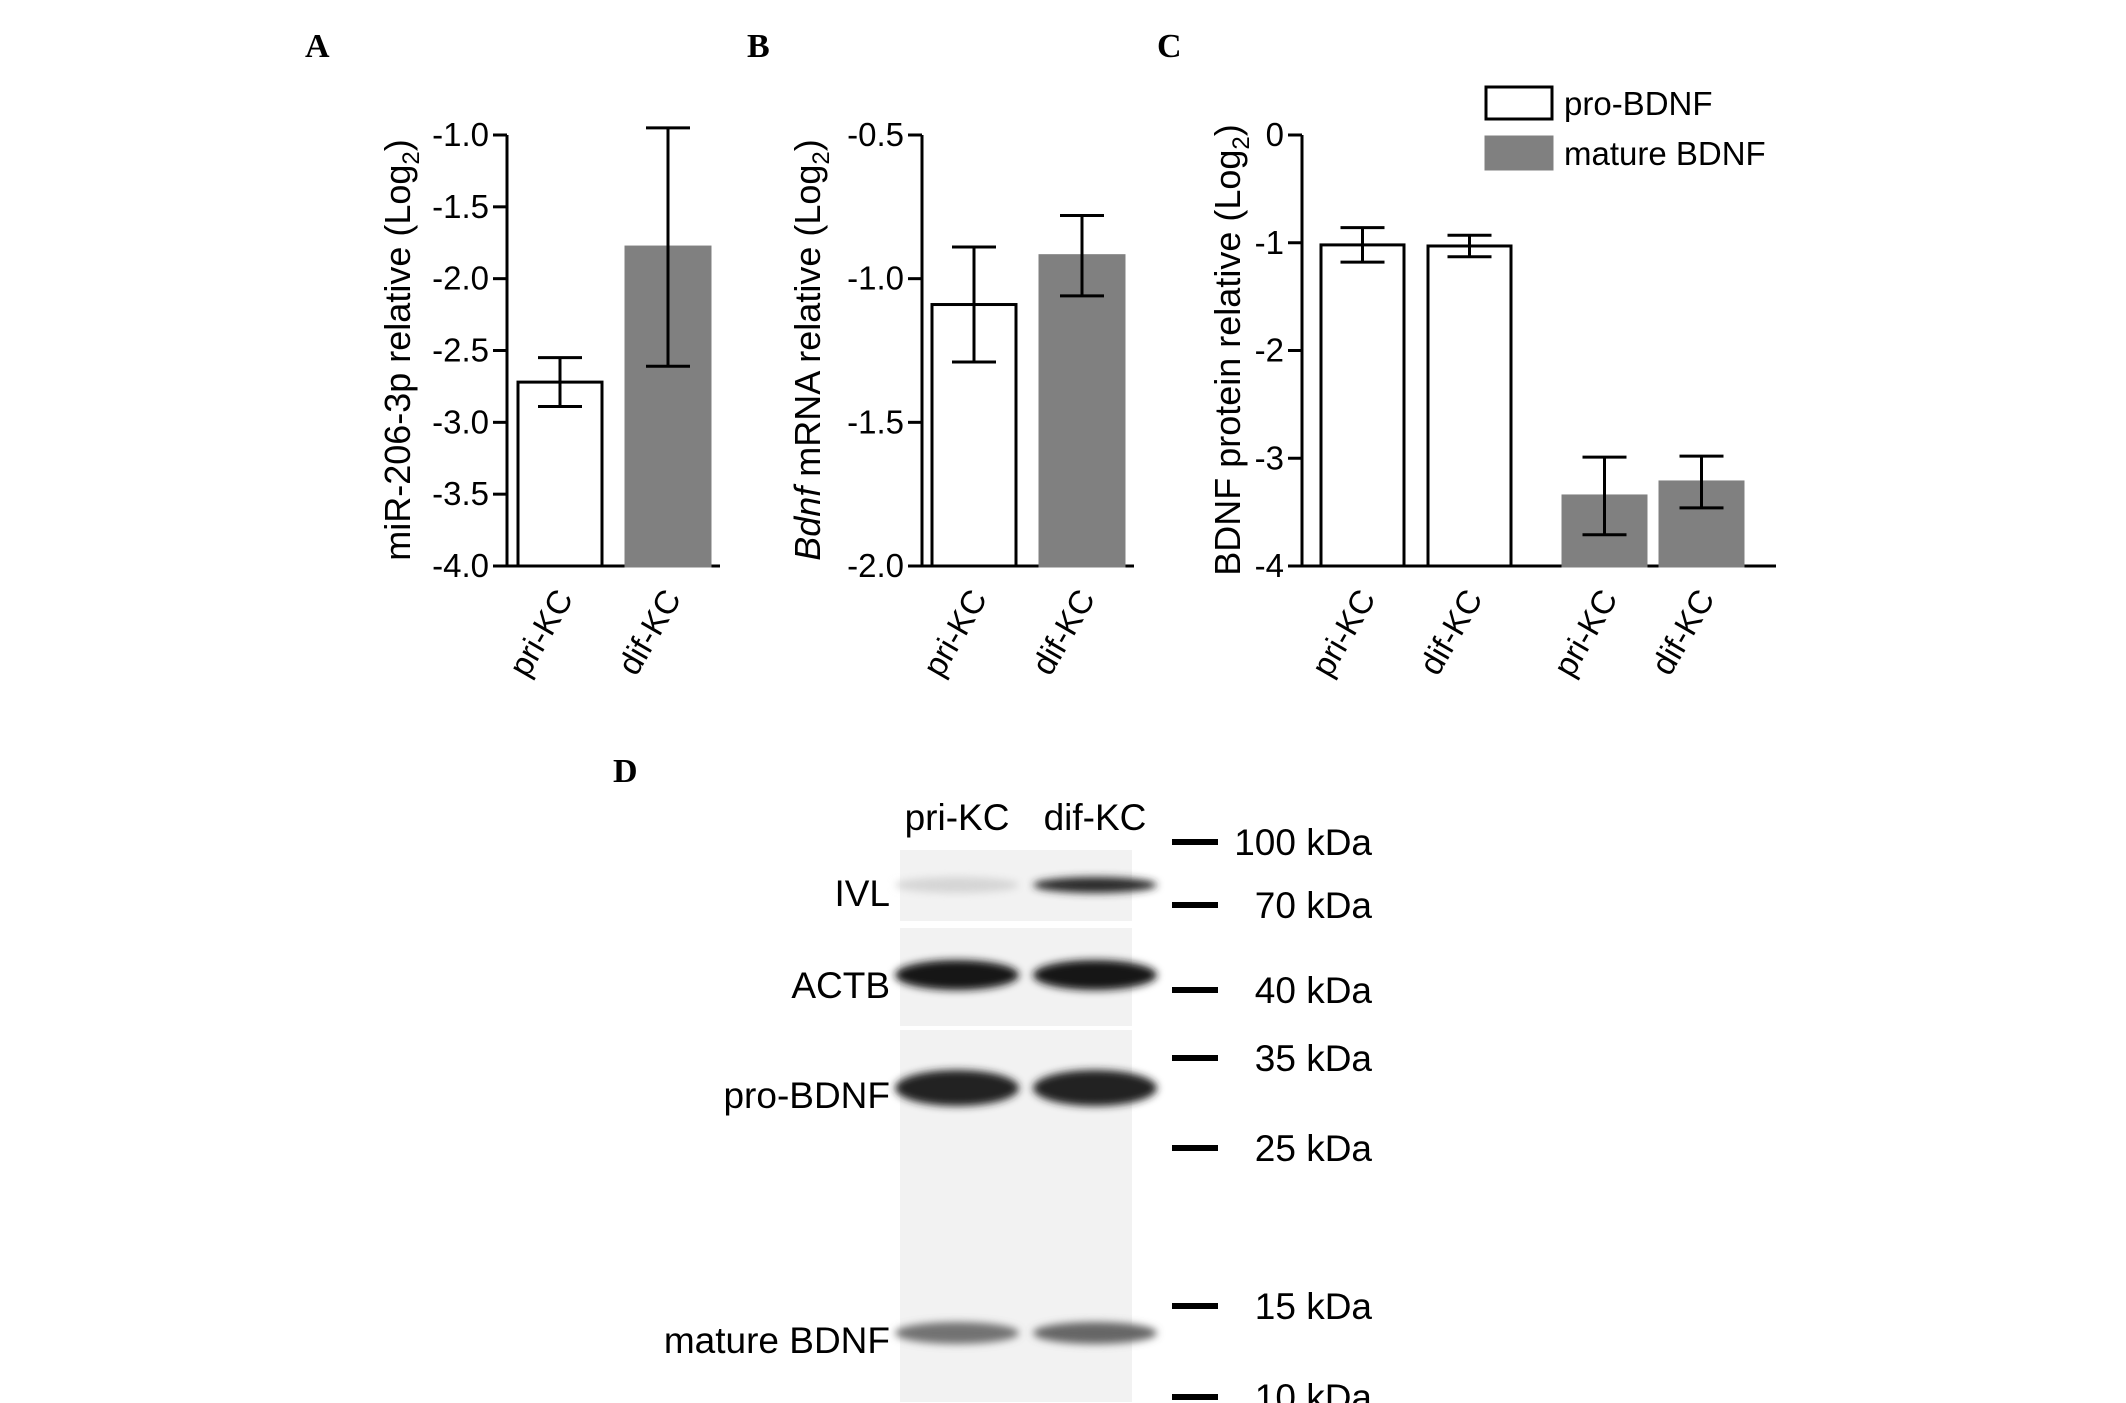 The width and height of the screenshot is (2126, 1403). Describe the element at coordinates (649, 632) in the screenshot. I see `category-label-a: dif-KC` at that location.